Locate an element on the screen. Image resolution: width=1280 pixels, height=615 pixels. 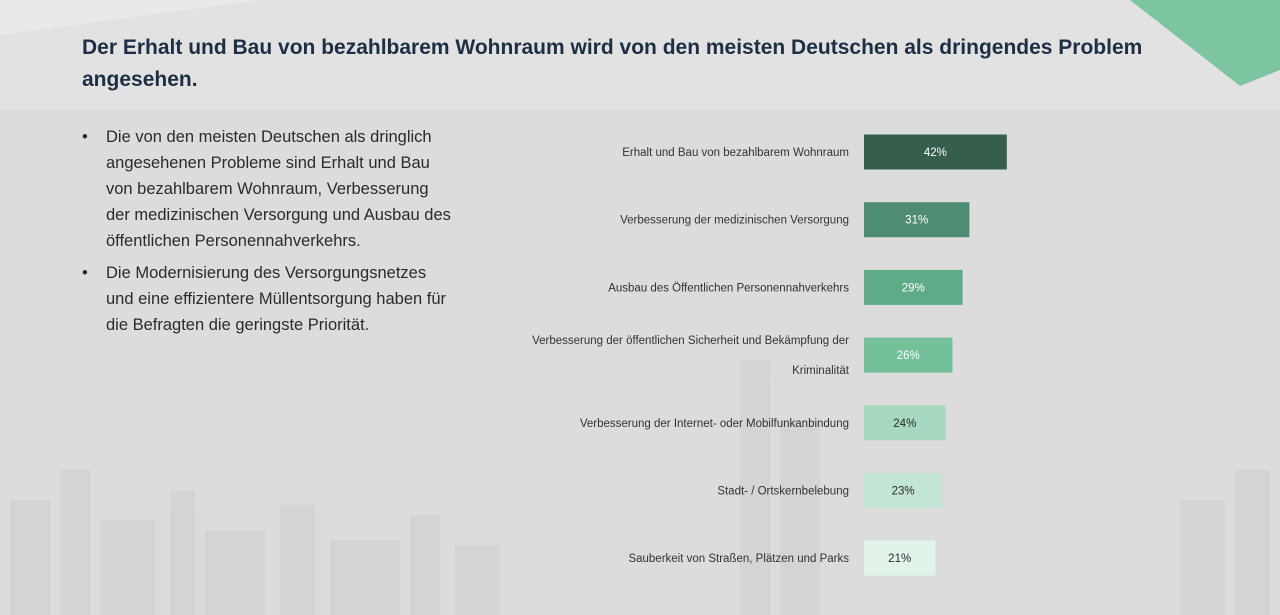
category-label: Erhalt und Bau von bezahlbarem Wohnraum is located at coordinates (735, 153).